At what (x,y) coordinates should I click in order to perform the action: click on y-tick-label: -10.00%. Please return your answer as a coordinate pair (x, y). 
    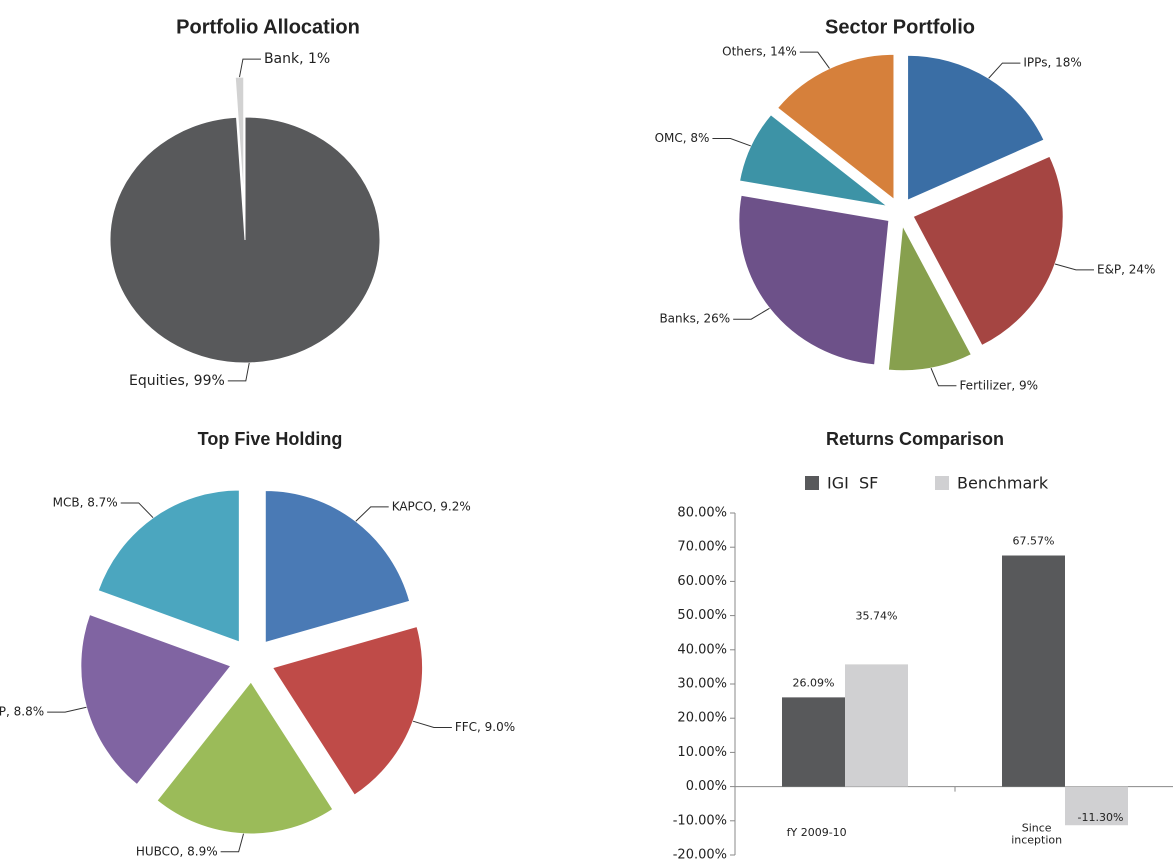
    Looking at the image, I should click on (700, 820).